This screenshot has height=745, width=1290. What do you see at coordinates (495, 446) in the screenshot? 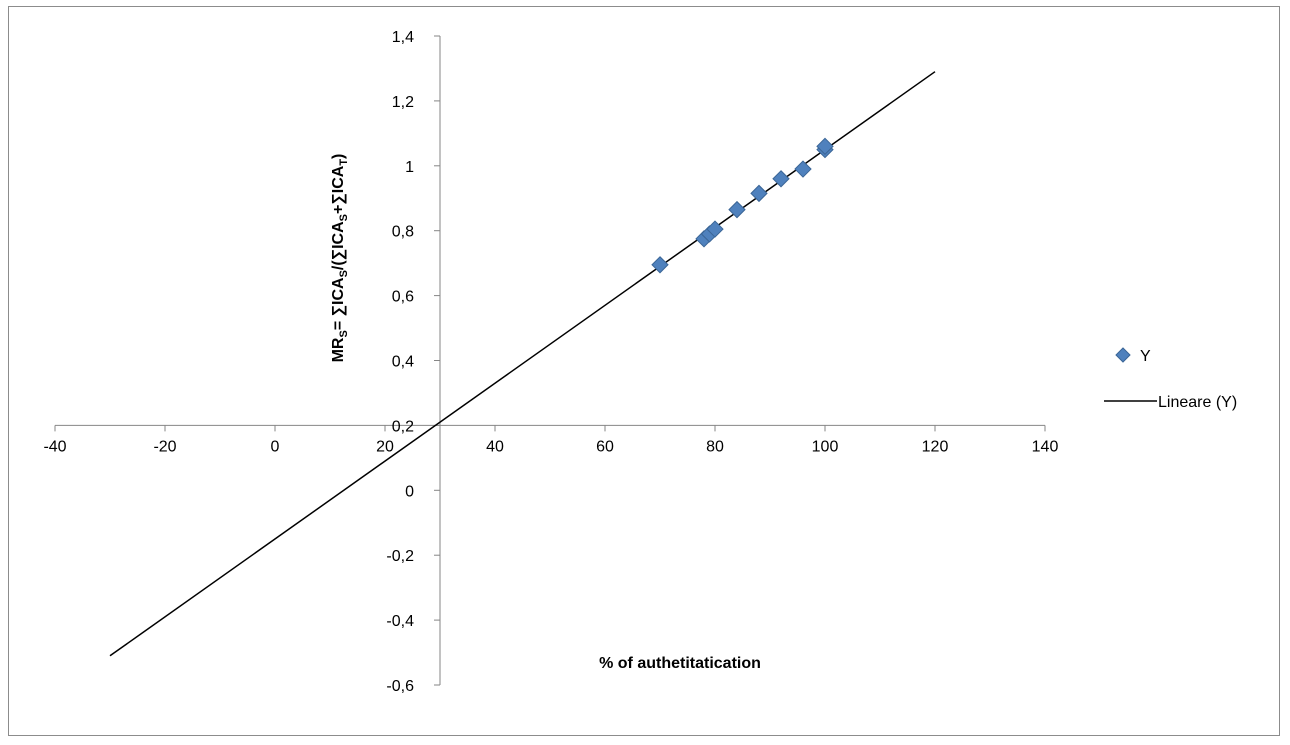
I see `x-tick-label: 40` at bounding box center [495, 446].